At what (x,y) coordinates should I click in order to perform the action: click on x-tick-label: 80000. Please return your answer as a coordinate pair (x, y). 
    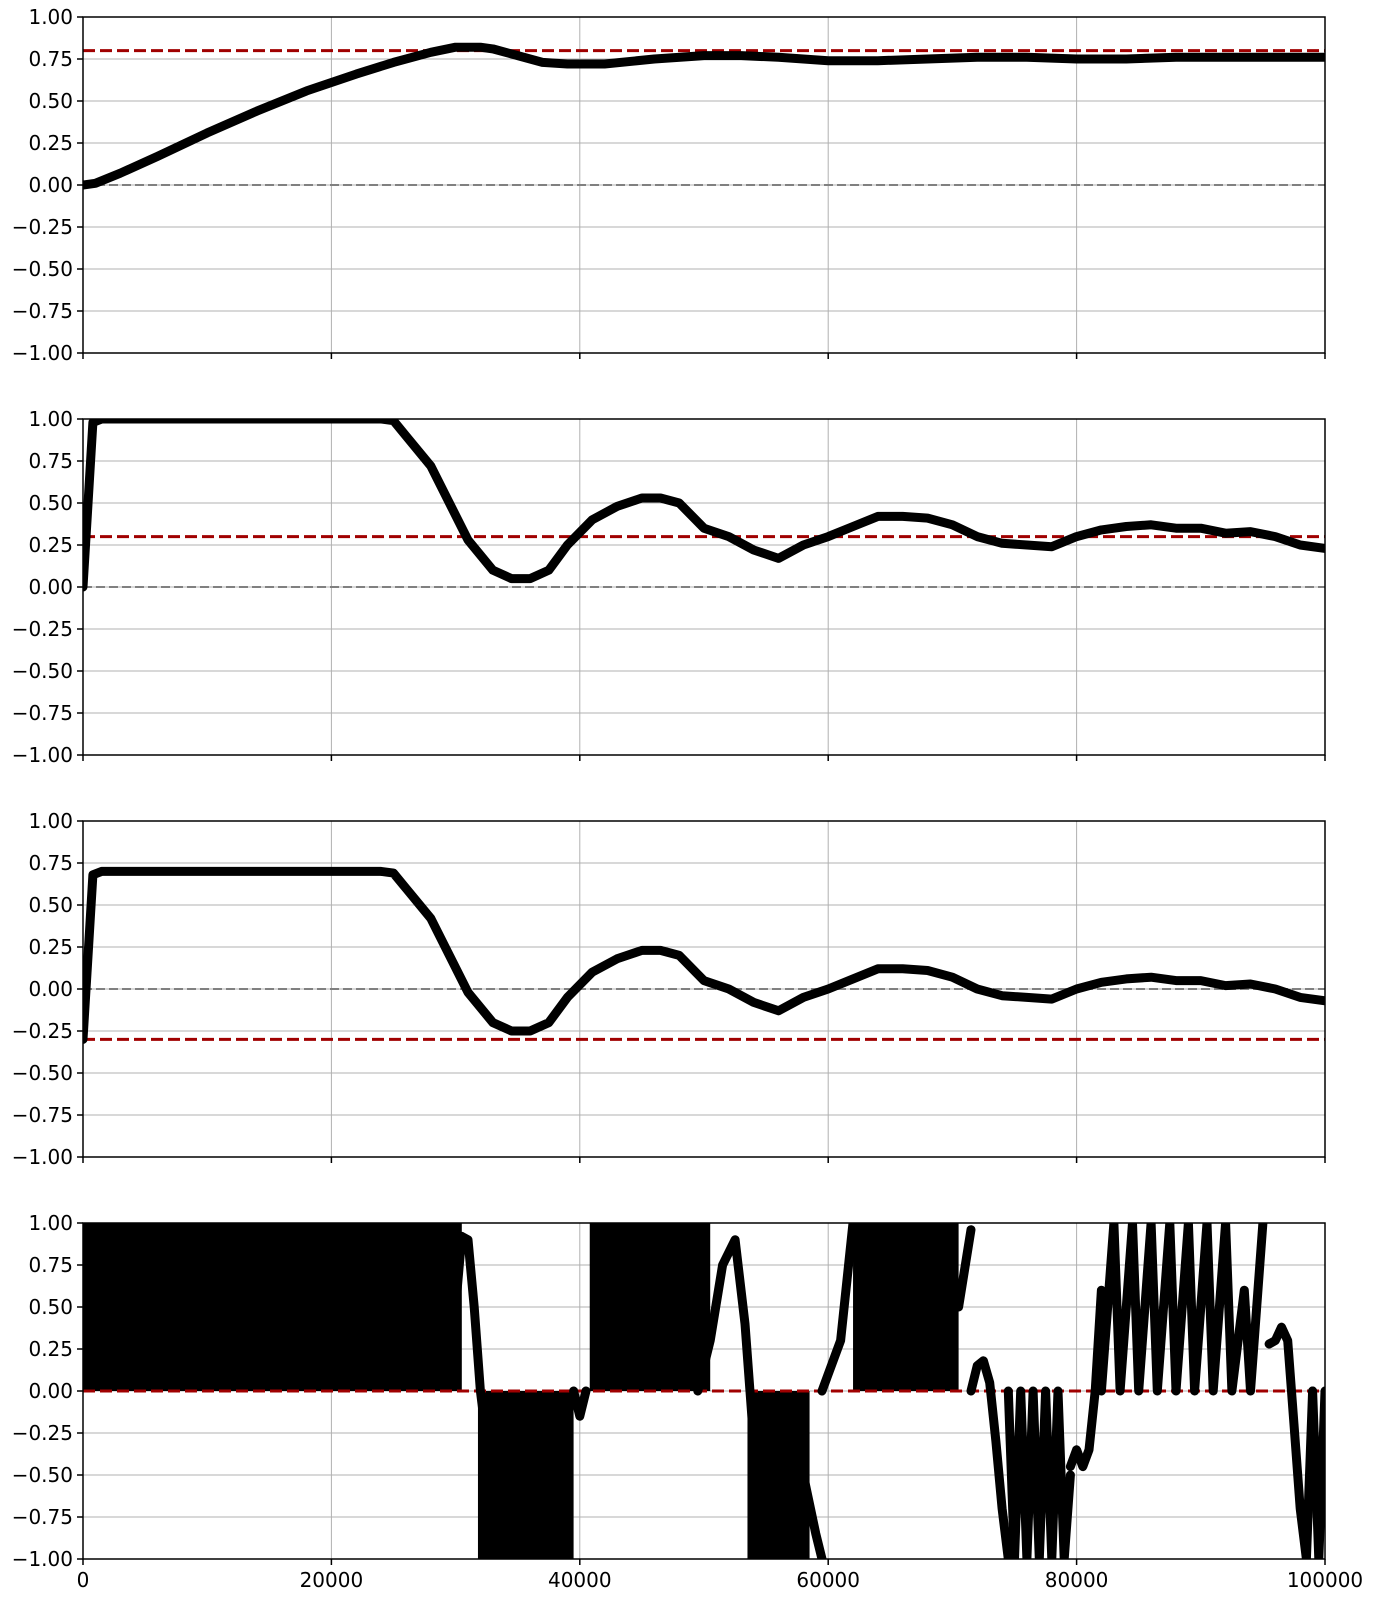
    Looking at the image, I should click on (1077, 1580).